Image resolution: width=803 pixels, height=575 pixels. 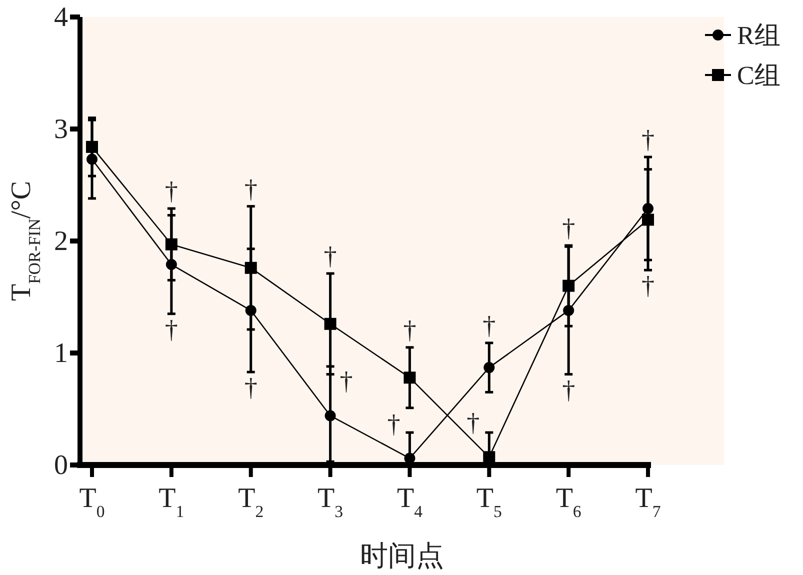 I want to click on legend-label: C组, so click(x=758, y=75).